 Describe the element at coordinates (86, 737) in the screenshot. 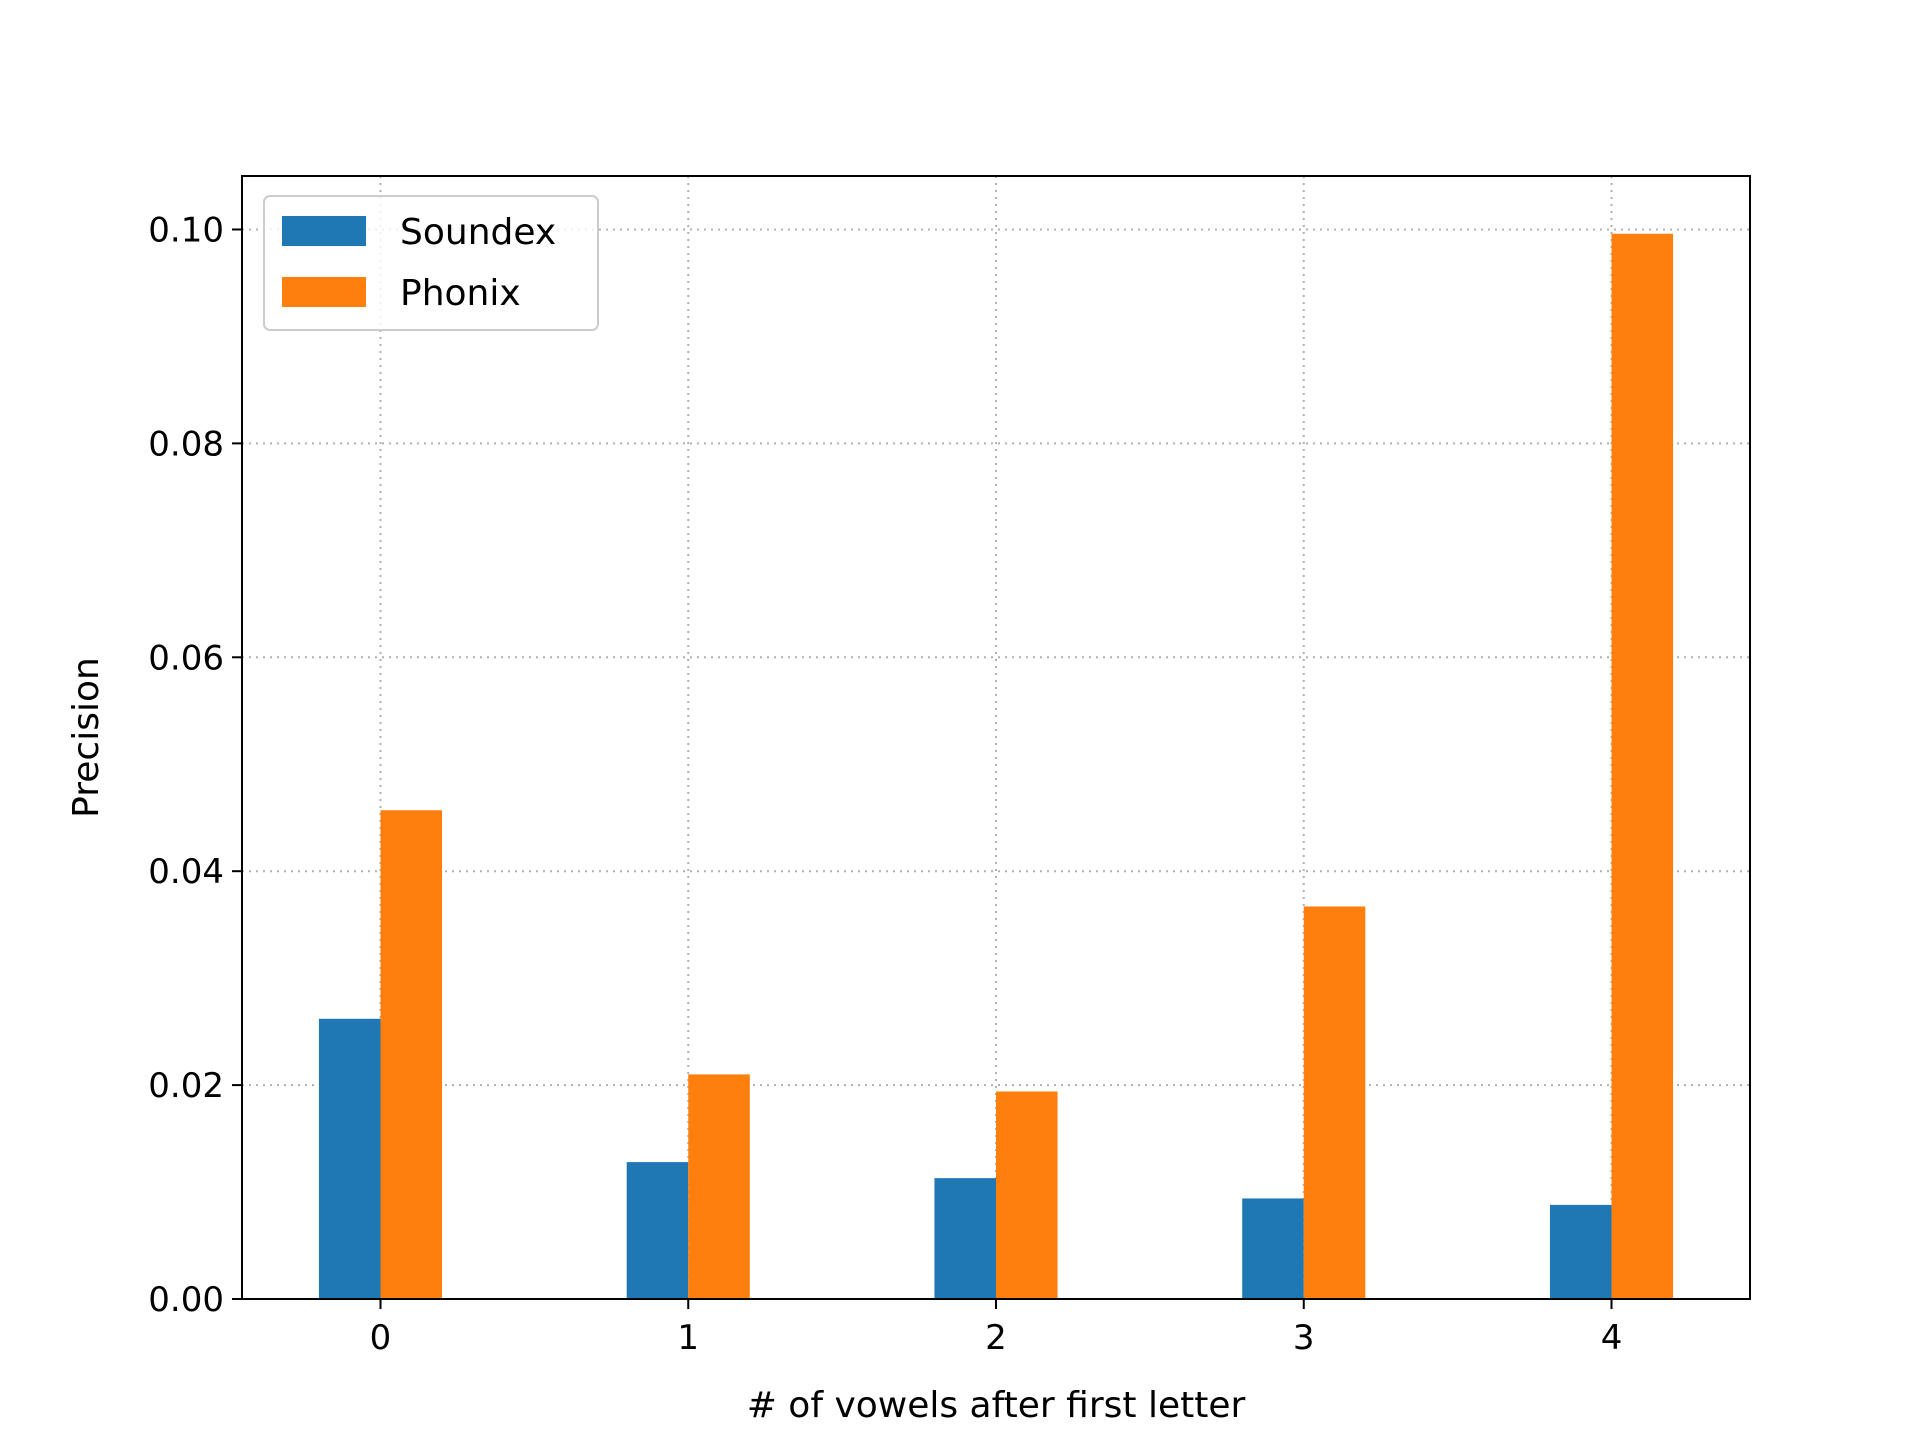

I see `y-axis-label: Precision` at that location.